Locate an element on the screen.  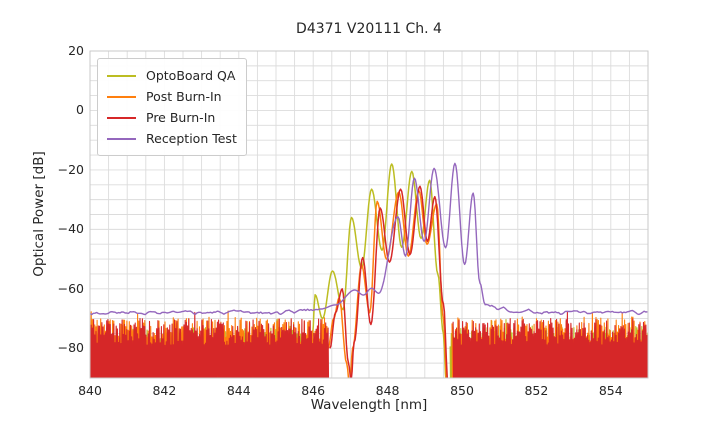
legend-item-pre-burn-in: Pre Burn-In is located at coordinates (172, 117).